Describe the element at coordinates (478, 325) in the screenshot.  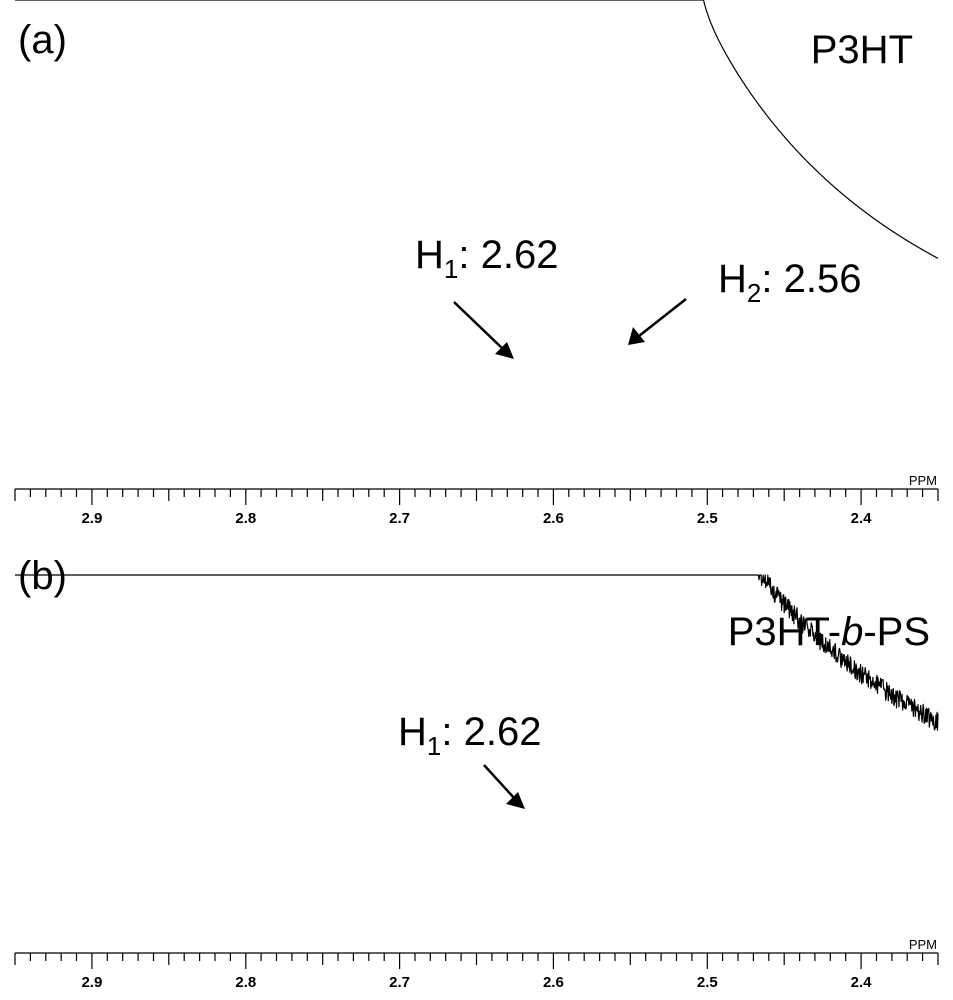
I see `panel-a-h1-arrow-line` at that location.